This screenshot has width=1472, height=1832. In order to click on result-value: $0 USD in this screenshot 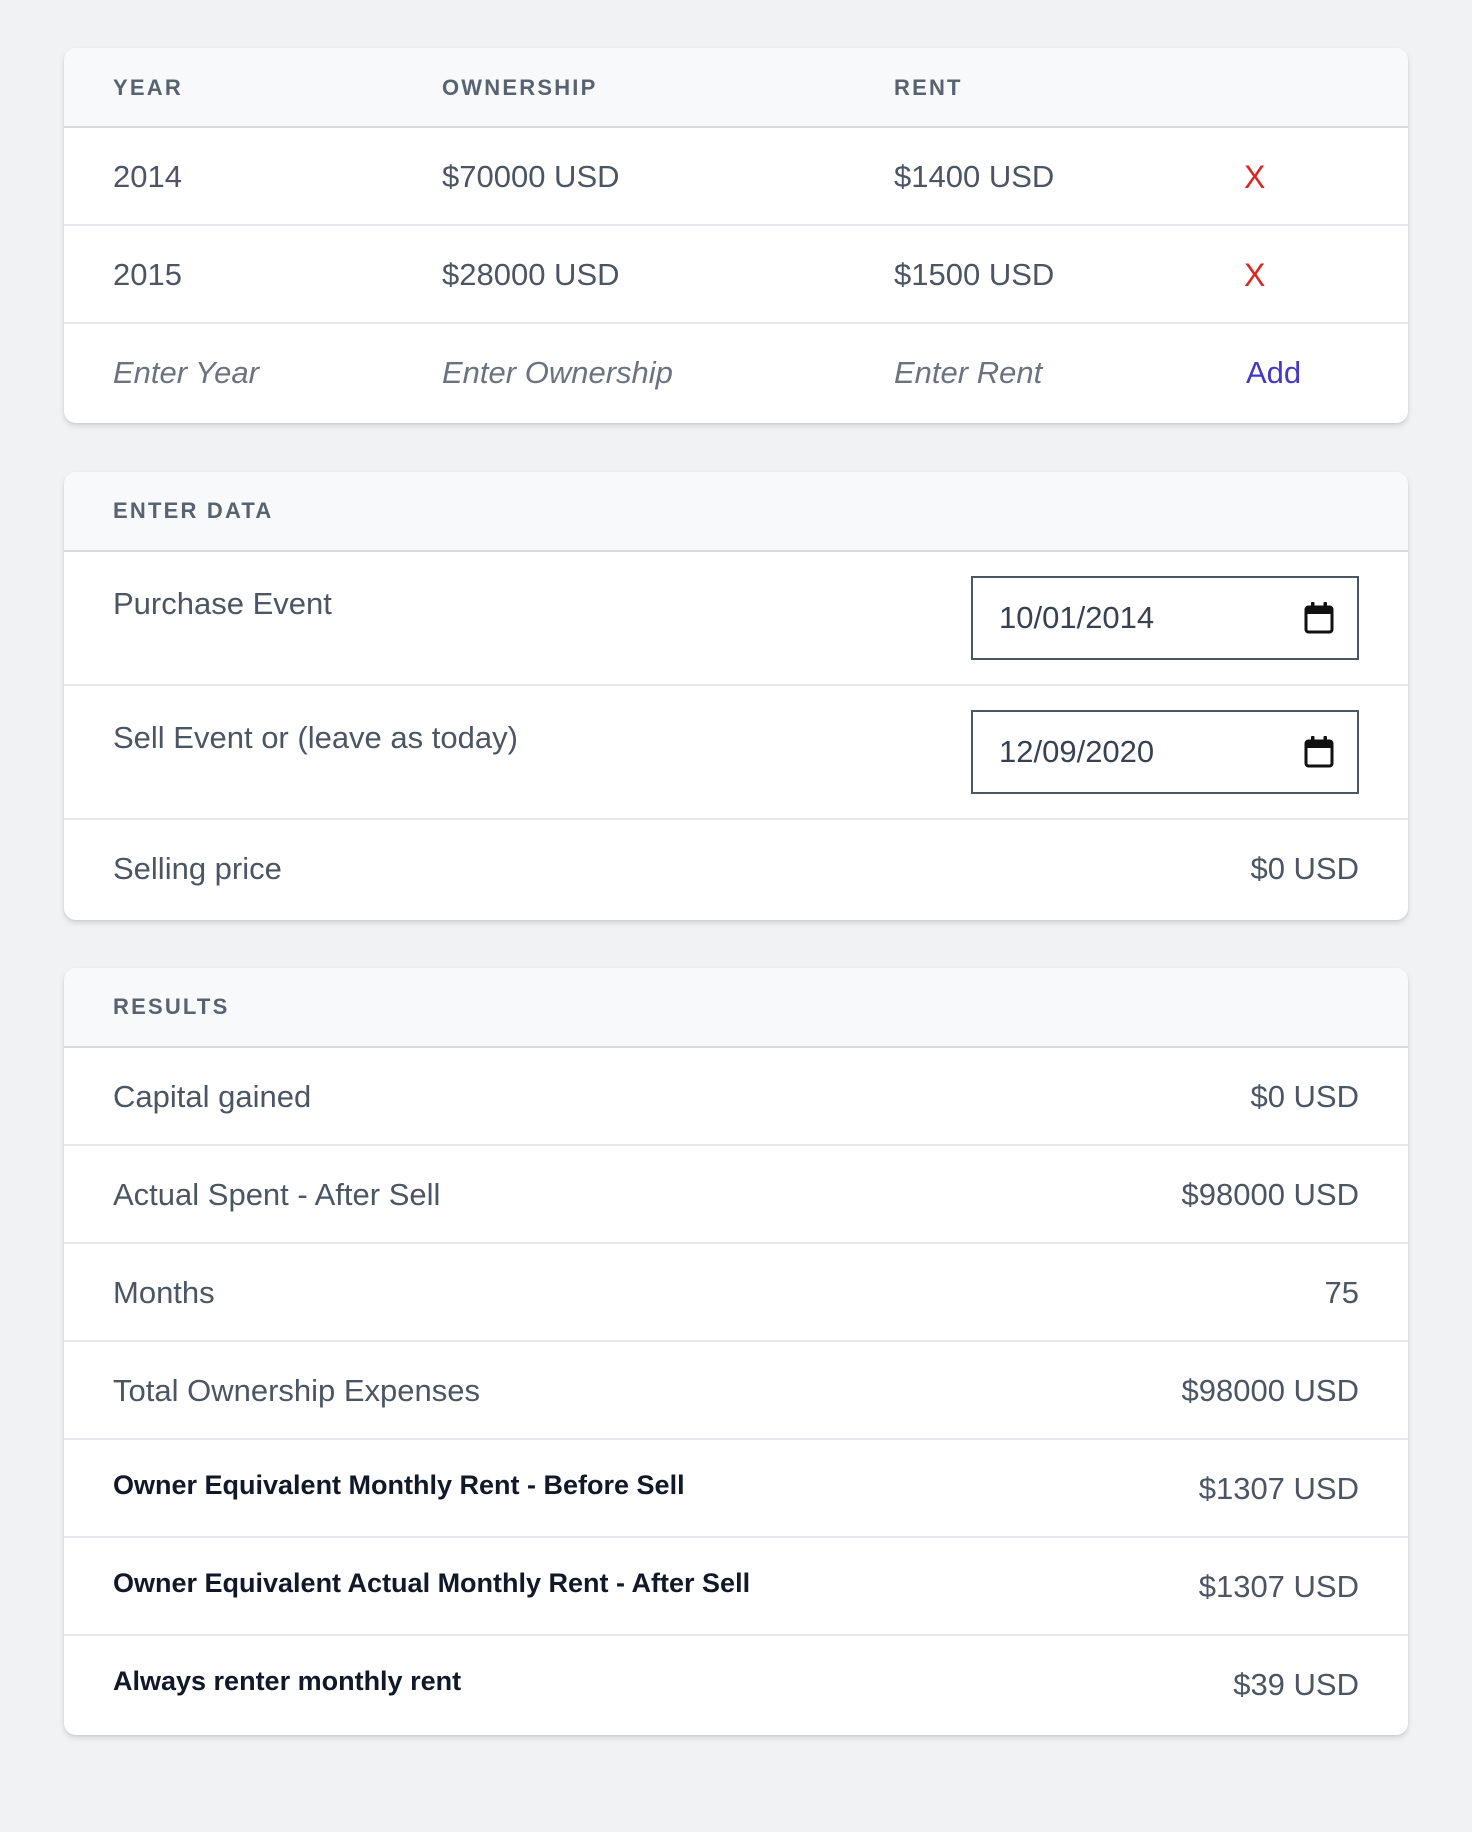, I will do `click(1304, 1096)`.